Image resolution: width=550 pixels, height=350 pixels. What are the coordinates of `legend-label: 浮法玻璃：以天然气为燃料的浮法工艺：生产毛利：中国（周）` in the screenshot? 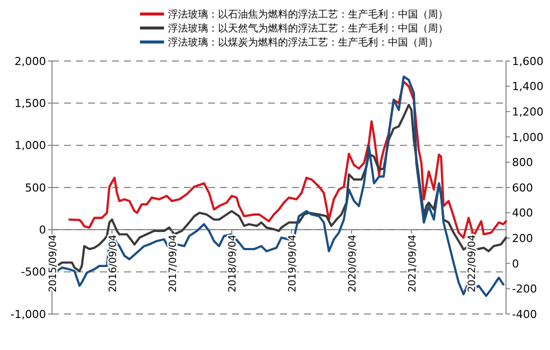 It's located at (308, 28).